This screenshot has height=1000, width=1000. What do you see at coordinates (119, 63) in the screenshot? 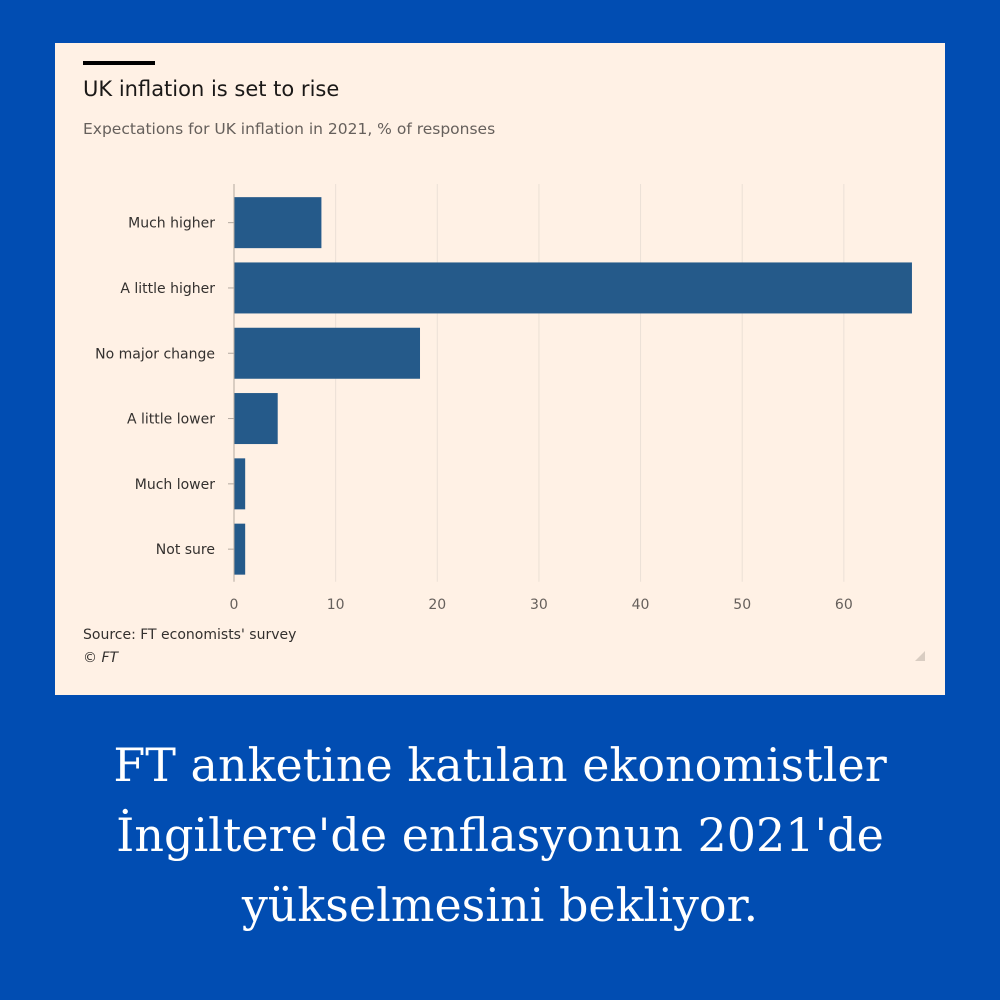
I see `title-rule` at bounding box center [119, 63].